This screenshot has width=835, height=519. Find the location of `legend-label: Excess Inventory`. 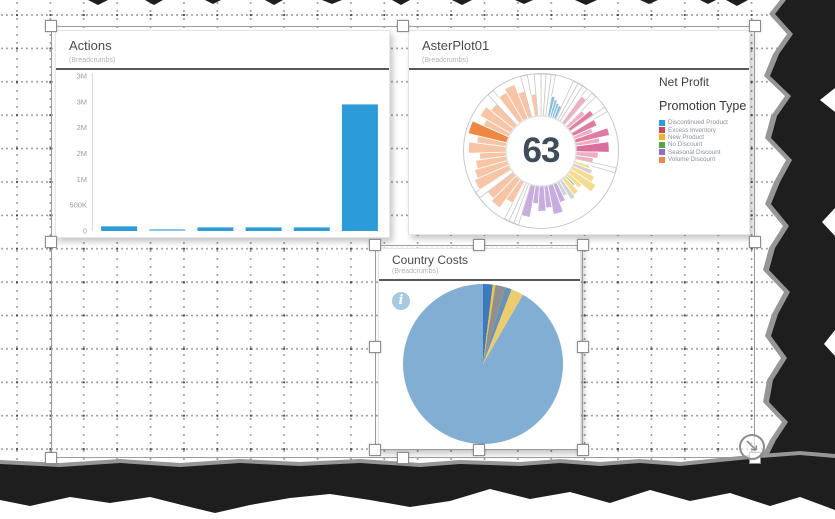

legend-label: Excess Inventory is located at coordinates (692, 130).